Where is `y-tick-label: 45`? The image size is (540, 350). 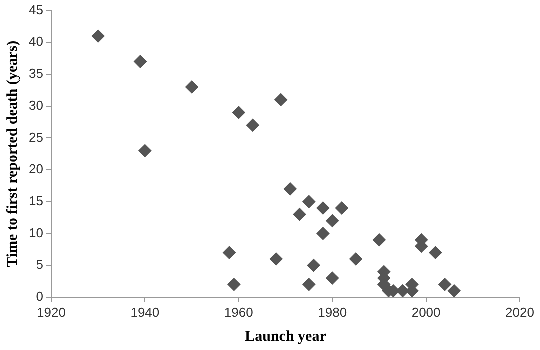
y-tick-label: 45 is located at coordinates (36, 10).